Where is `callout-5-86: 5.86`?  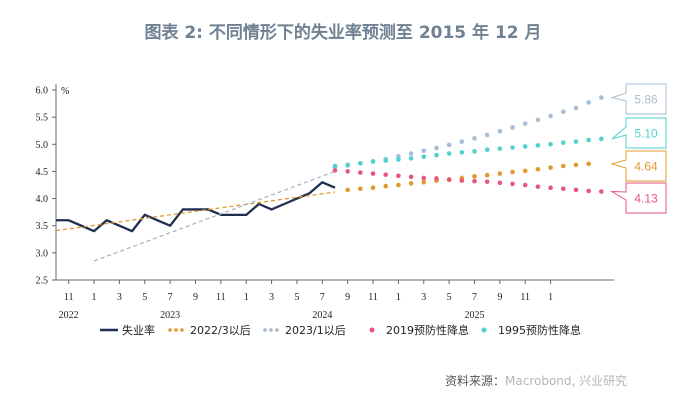
callout-5-86: 5.86 is located at coordinates (638, 99).